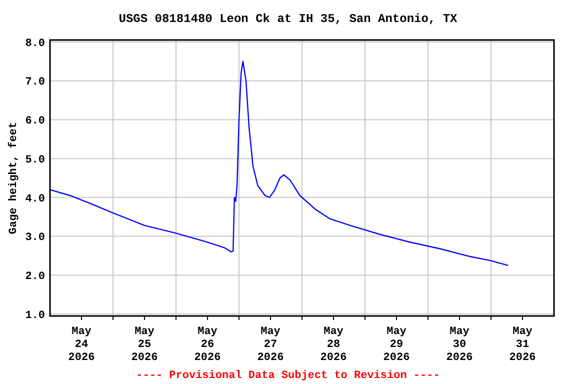  I want to click on y-axis-title: Gage height, feet, so click(13, 178).